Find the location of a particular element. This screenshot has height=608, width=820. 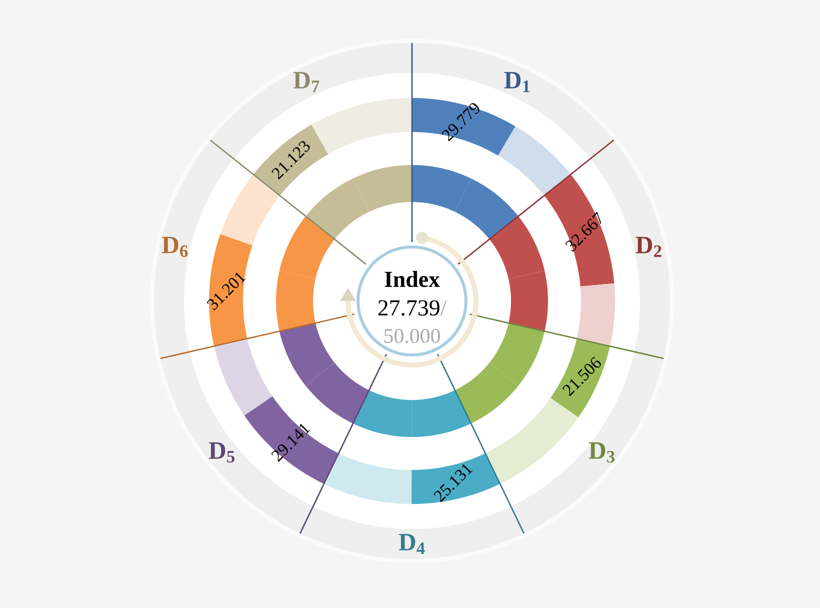

category-label: D$_{7}$ is located at coordinates (306, 82).